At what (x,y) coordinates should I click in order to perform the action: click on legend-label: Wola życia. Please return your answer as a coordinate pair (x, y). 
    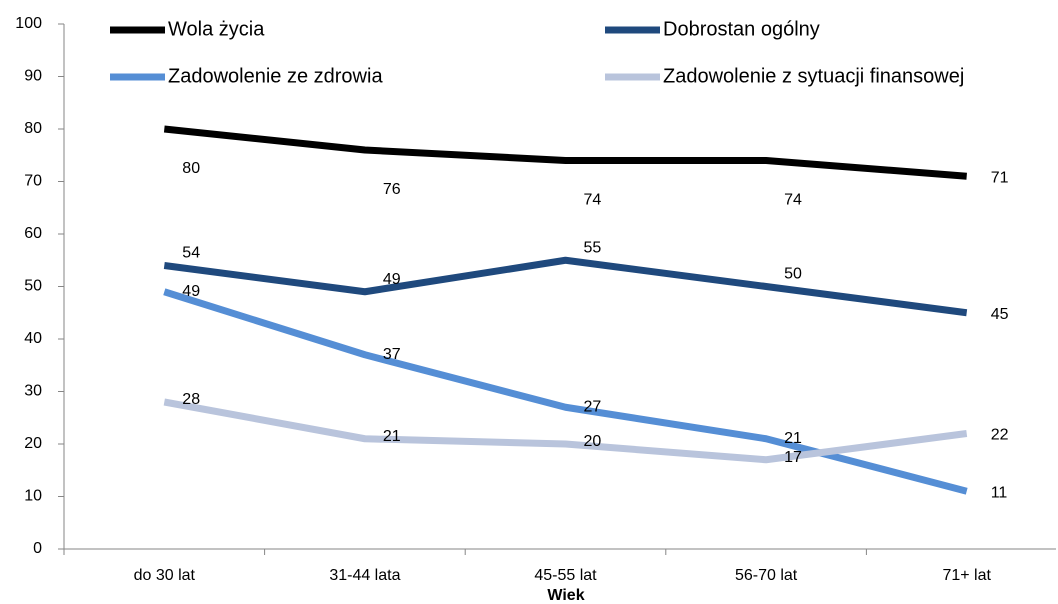
    Looking at the image, I should click on (216, 29).